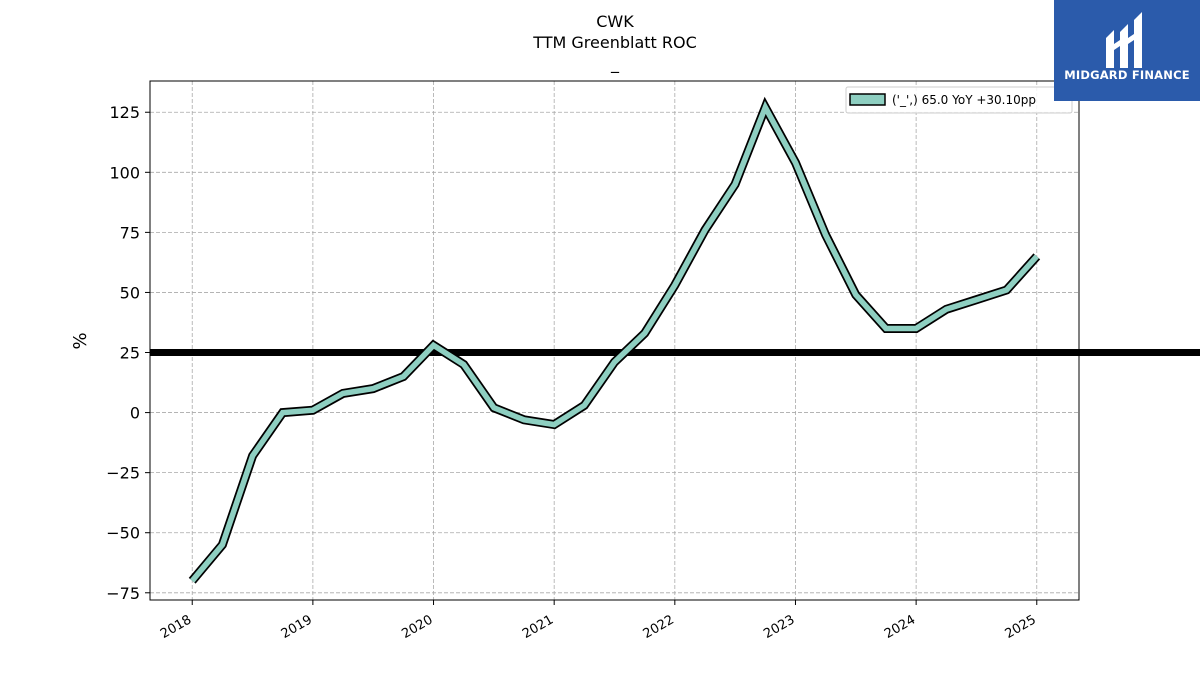  I want to click on x-tick-label: 2021, so click(538, 627).